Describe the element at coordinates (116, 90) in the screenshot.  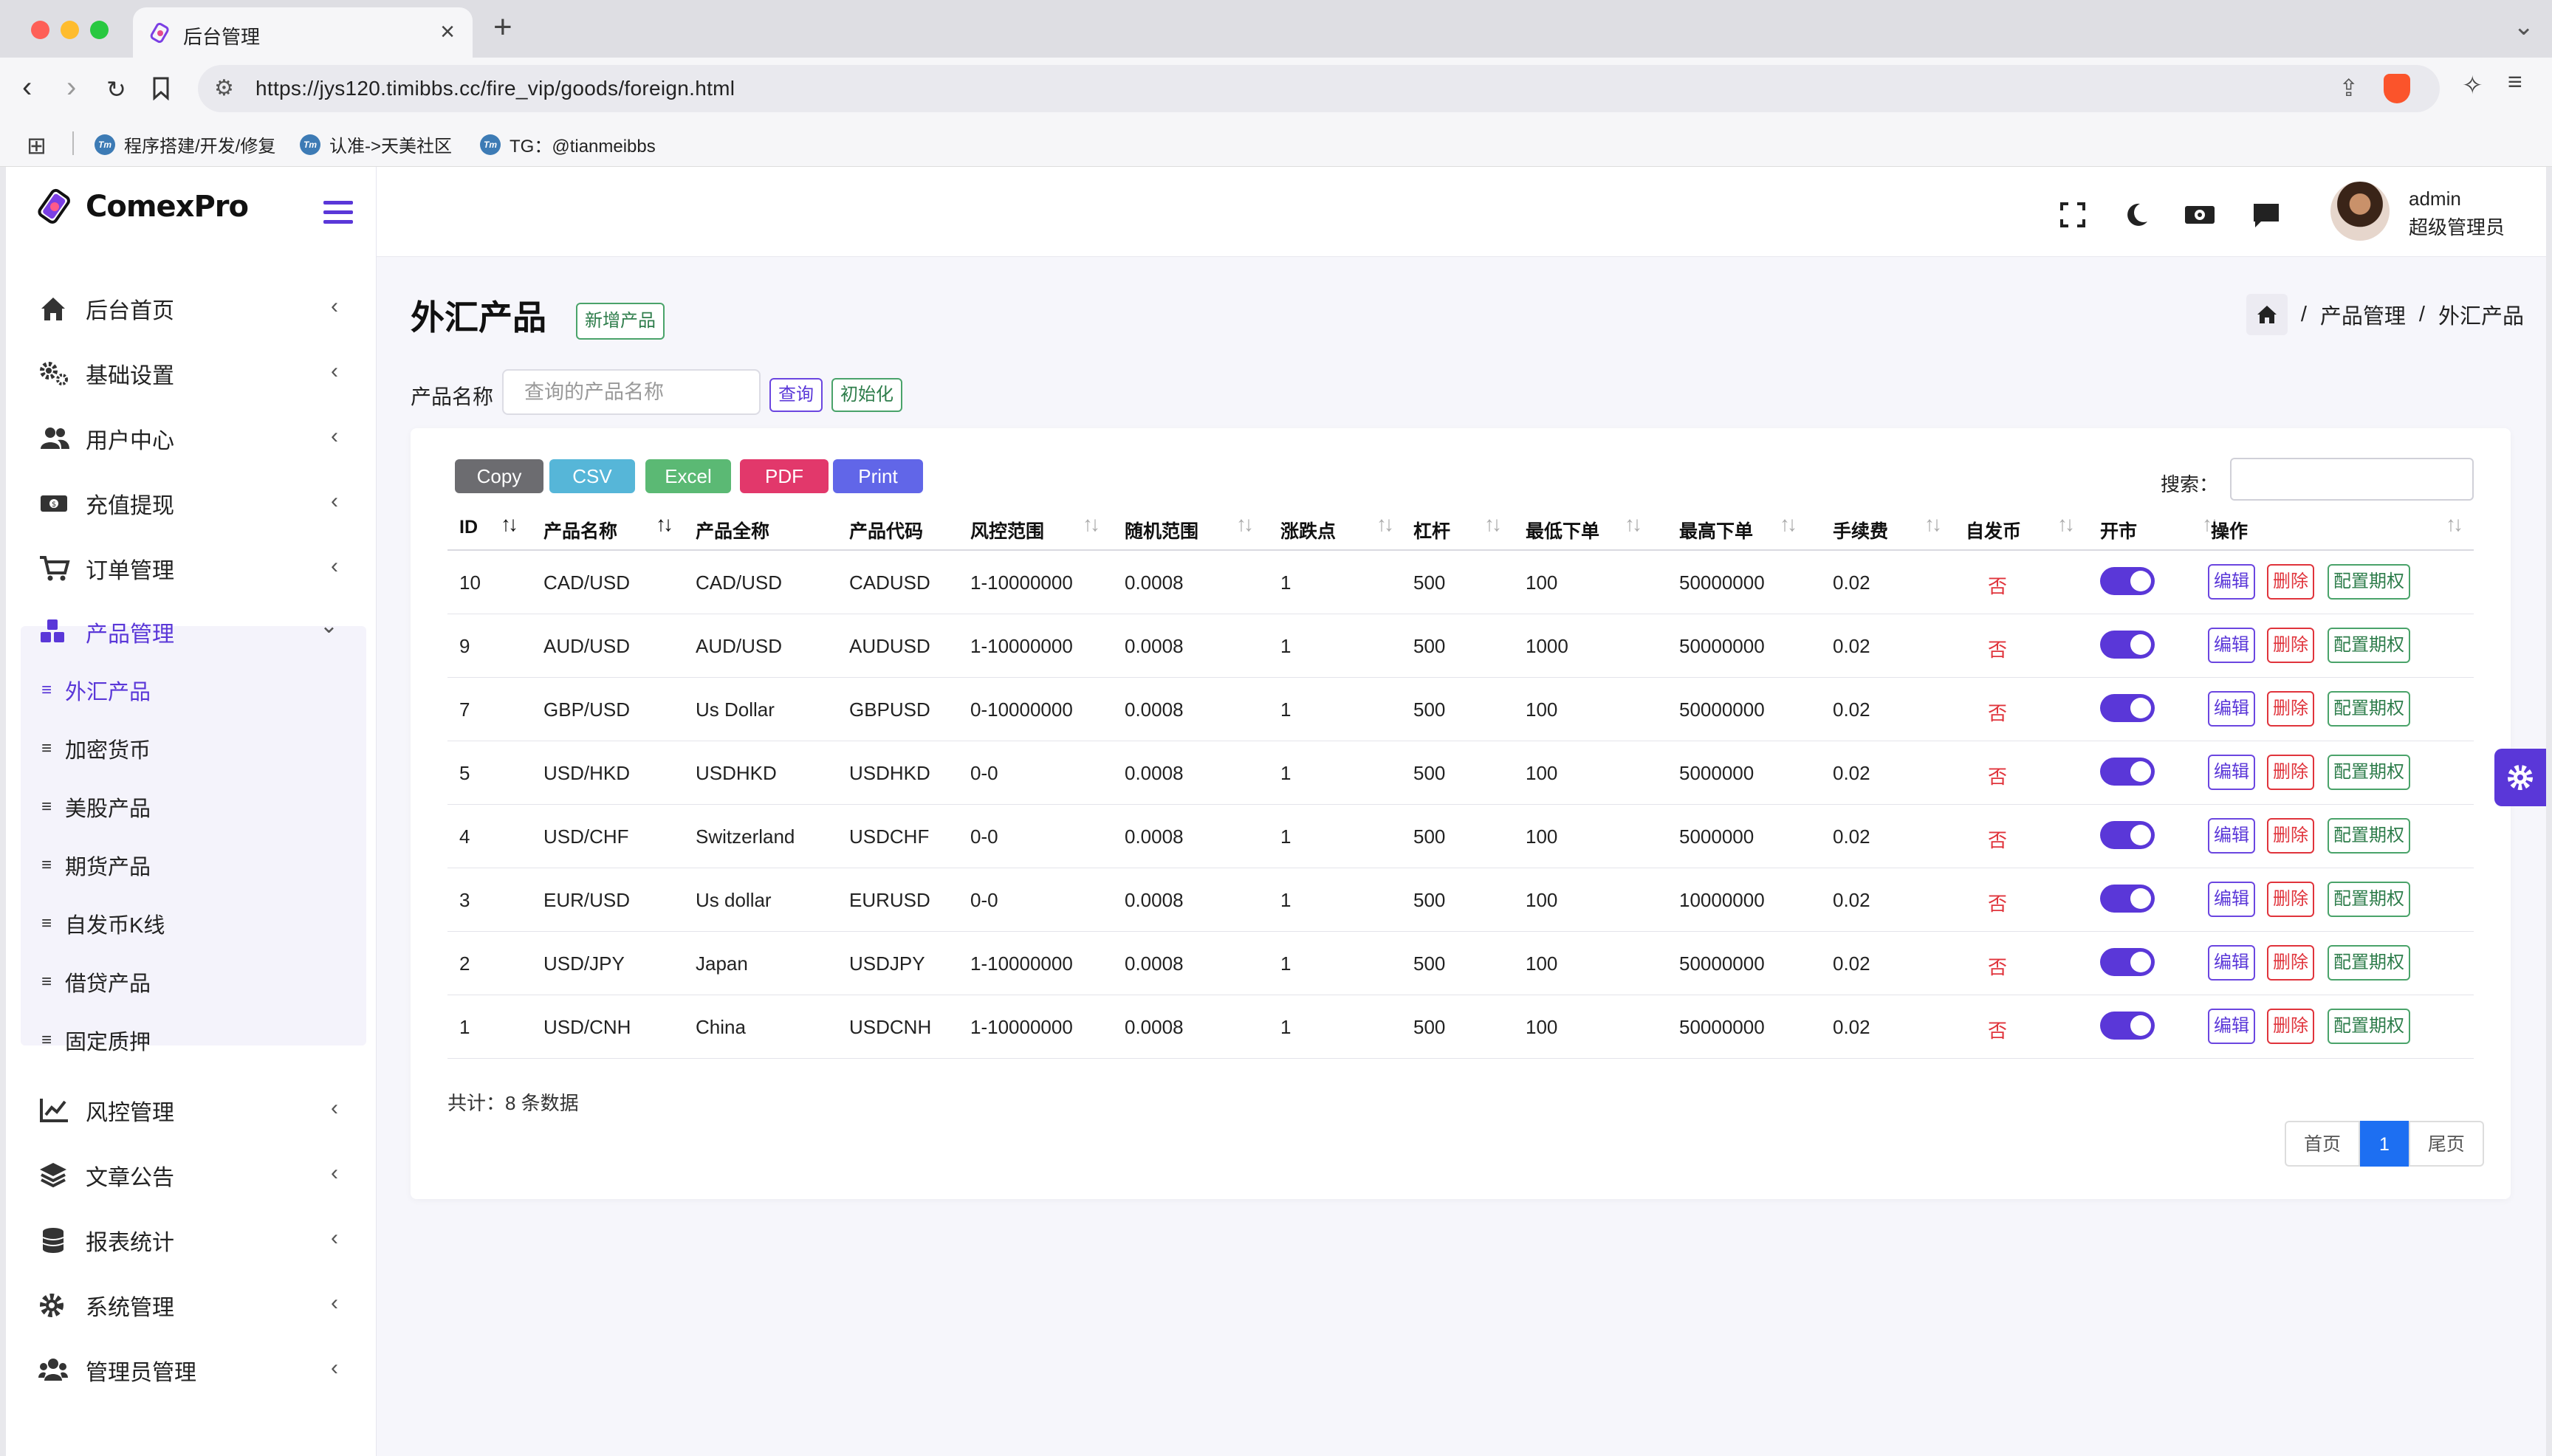
I see `reload-icon: ↻` at that location.